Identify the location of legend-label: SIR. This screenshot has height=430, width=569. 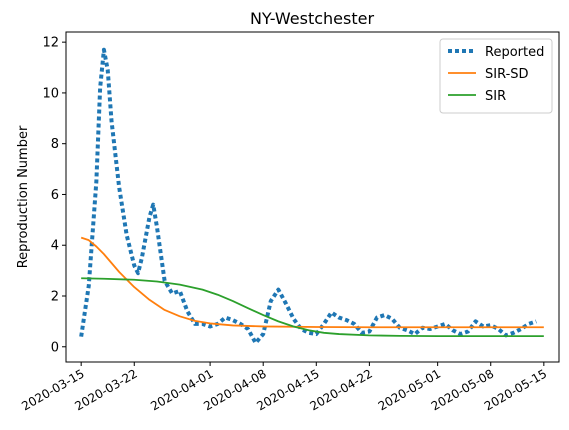
(495, 96).